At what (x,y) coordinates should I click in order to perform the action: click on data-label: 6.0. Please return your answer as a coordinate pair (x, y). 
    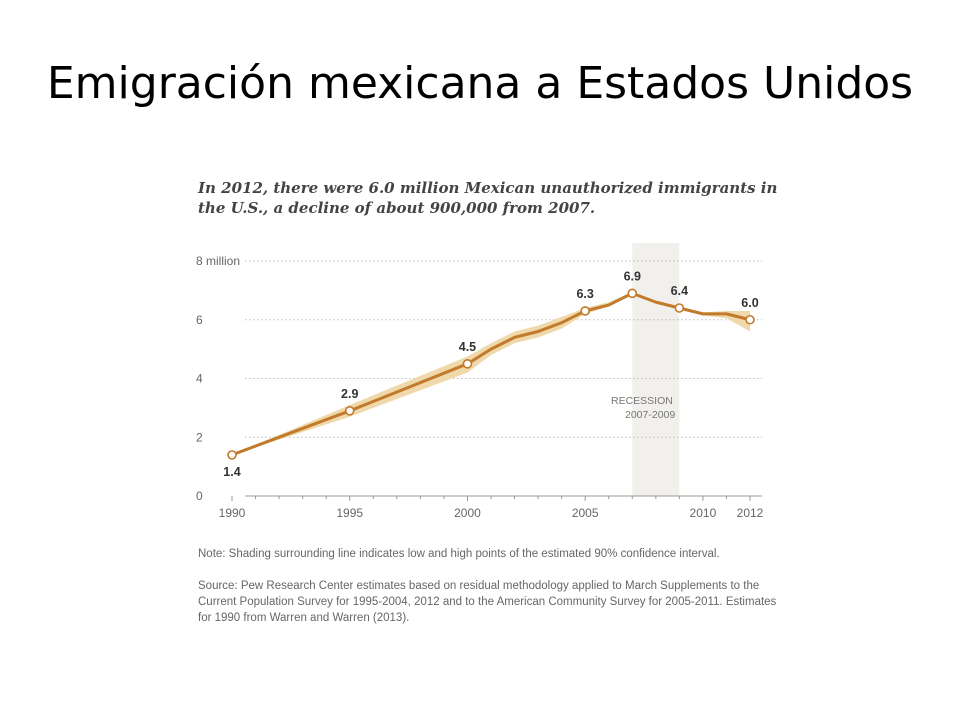
    Looking at the image, I should click on (749, 303).